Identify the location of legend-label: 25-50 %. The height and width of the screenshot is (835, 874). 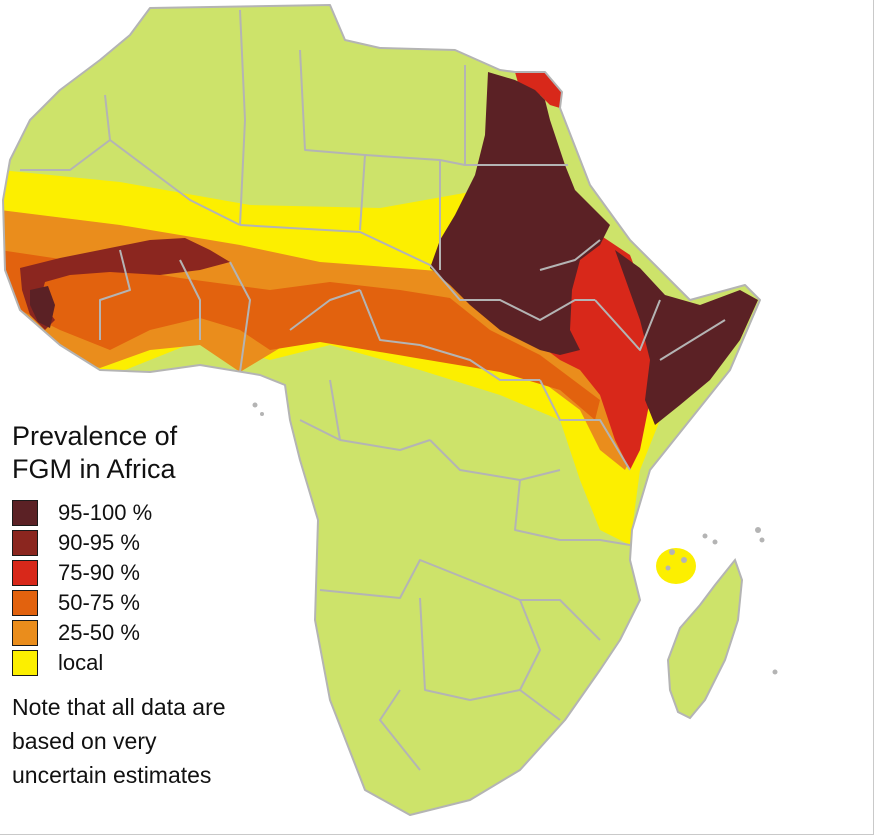
(99, 632).